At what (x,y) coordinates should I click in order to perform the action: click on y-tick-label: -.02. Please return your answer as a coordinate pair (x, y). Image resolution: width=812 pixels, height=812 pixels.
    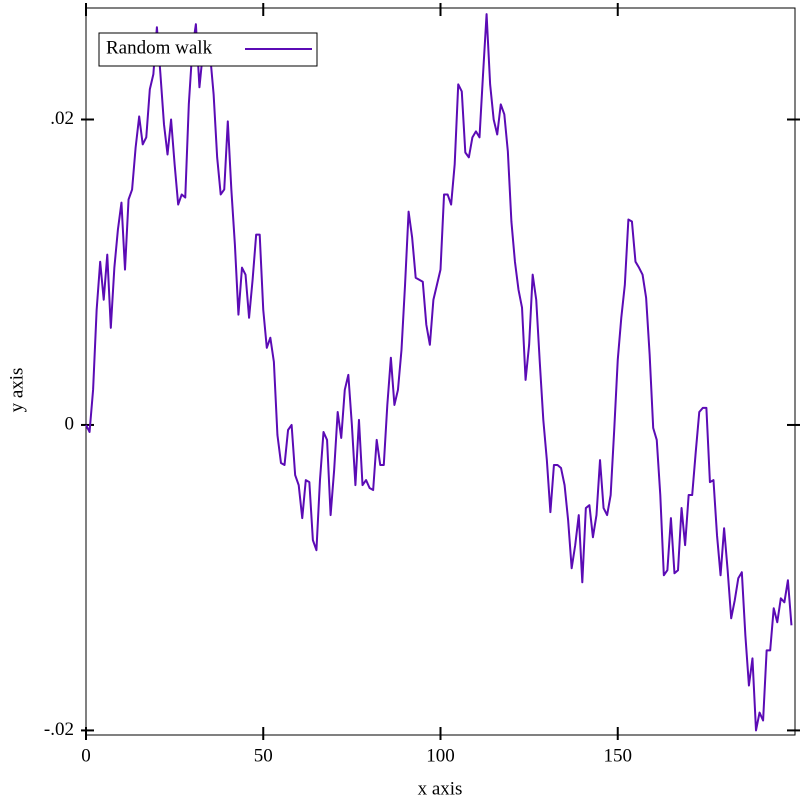
    Looking at the image, I should click on (59, 729).